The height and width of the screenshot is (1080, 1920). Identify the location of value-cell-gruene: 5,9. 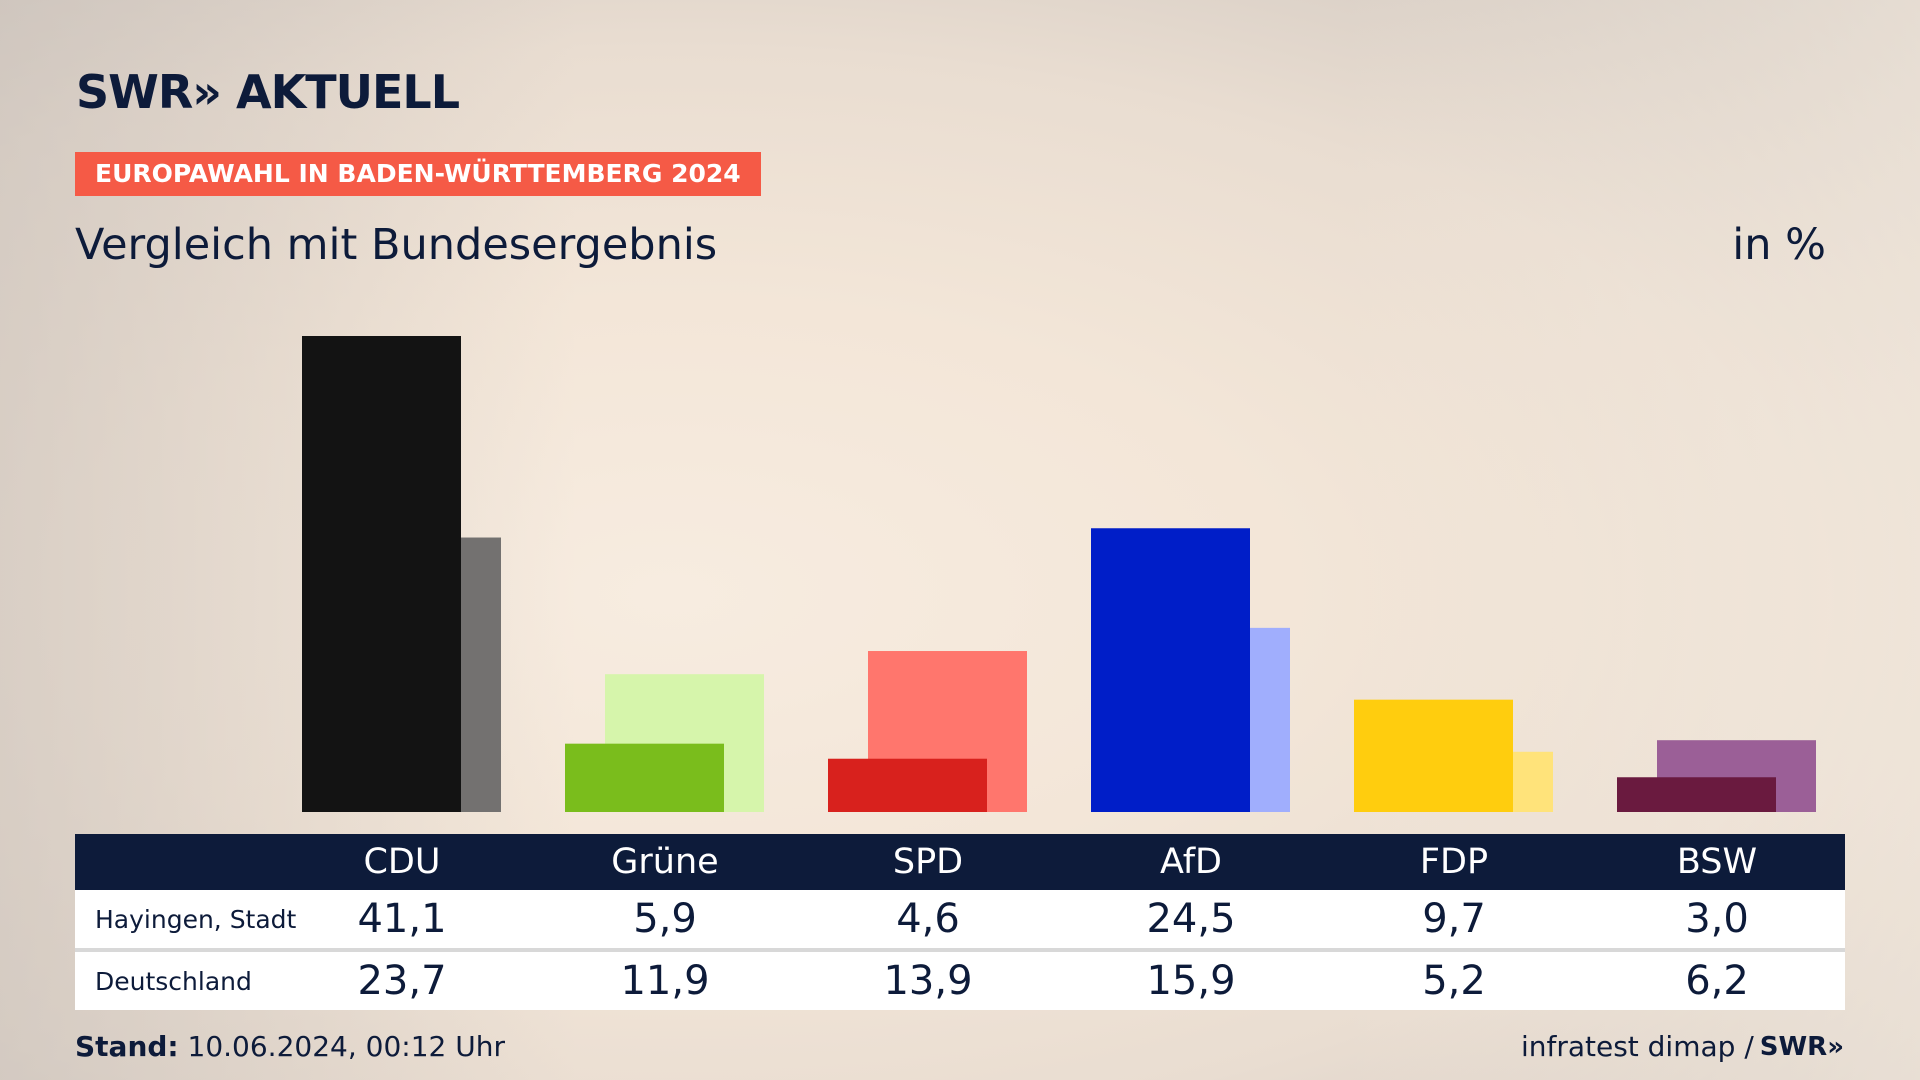
(665, 919).